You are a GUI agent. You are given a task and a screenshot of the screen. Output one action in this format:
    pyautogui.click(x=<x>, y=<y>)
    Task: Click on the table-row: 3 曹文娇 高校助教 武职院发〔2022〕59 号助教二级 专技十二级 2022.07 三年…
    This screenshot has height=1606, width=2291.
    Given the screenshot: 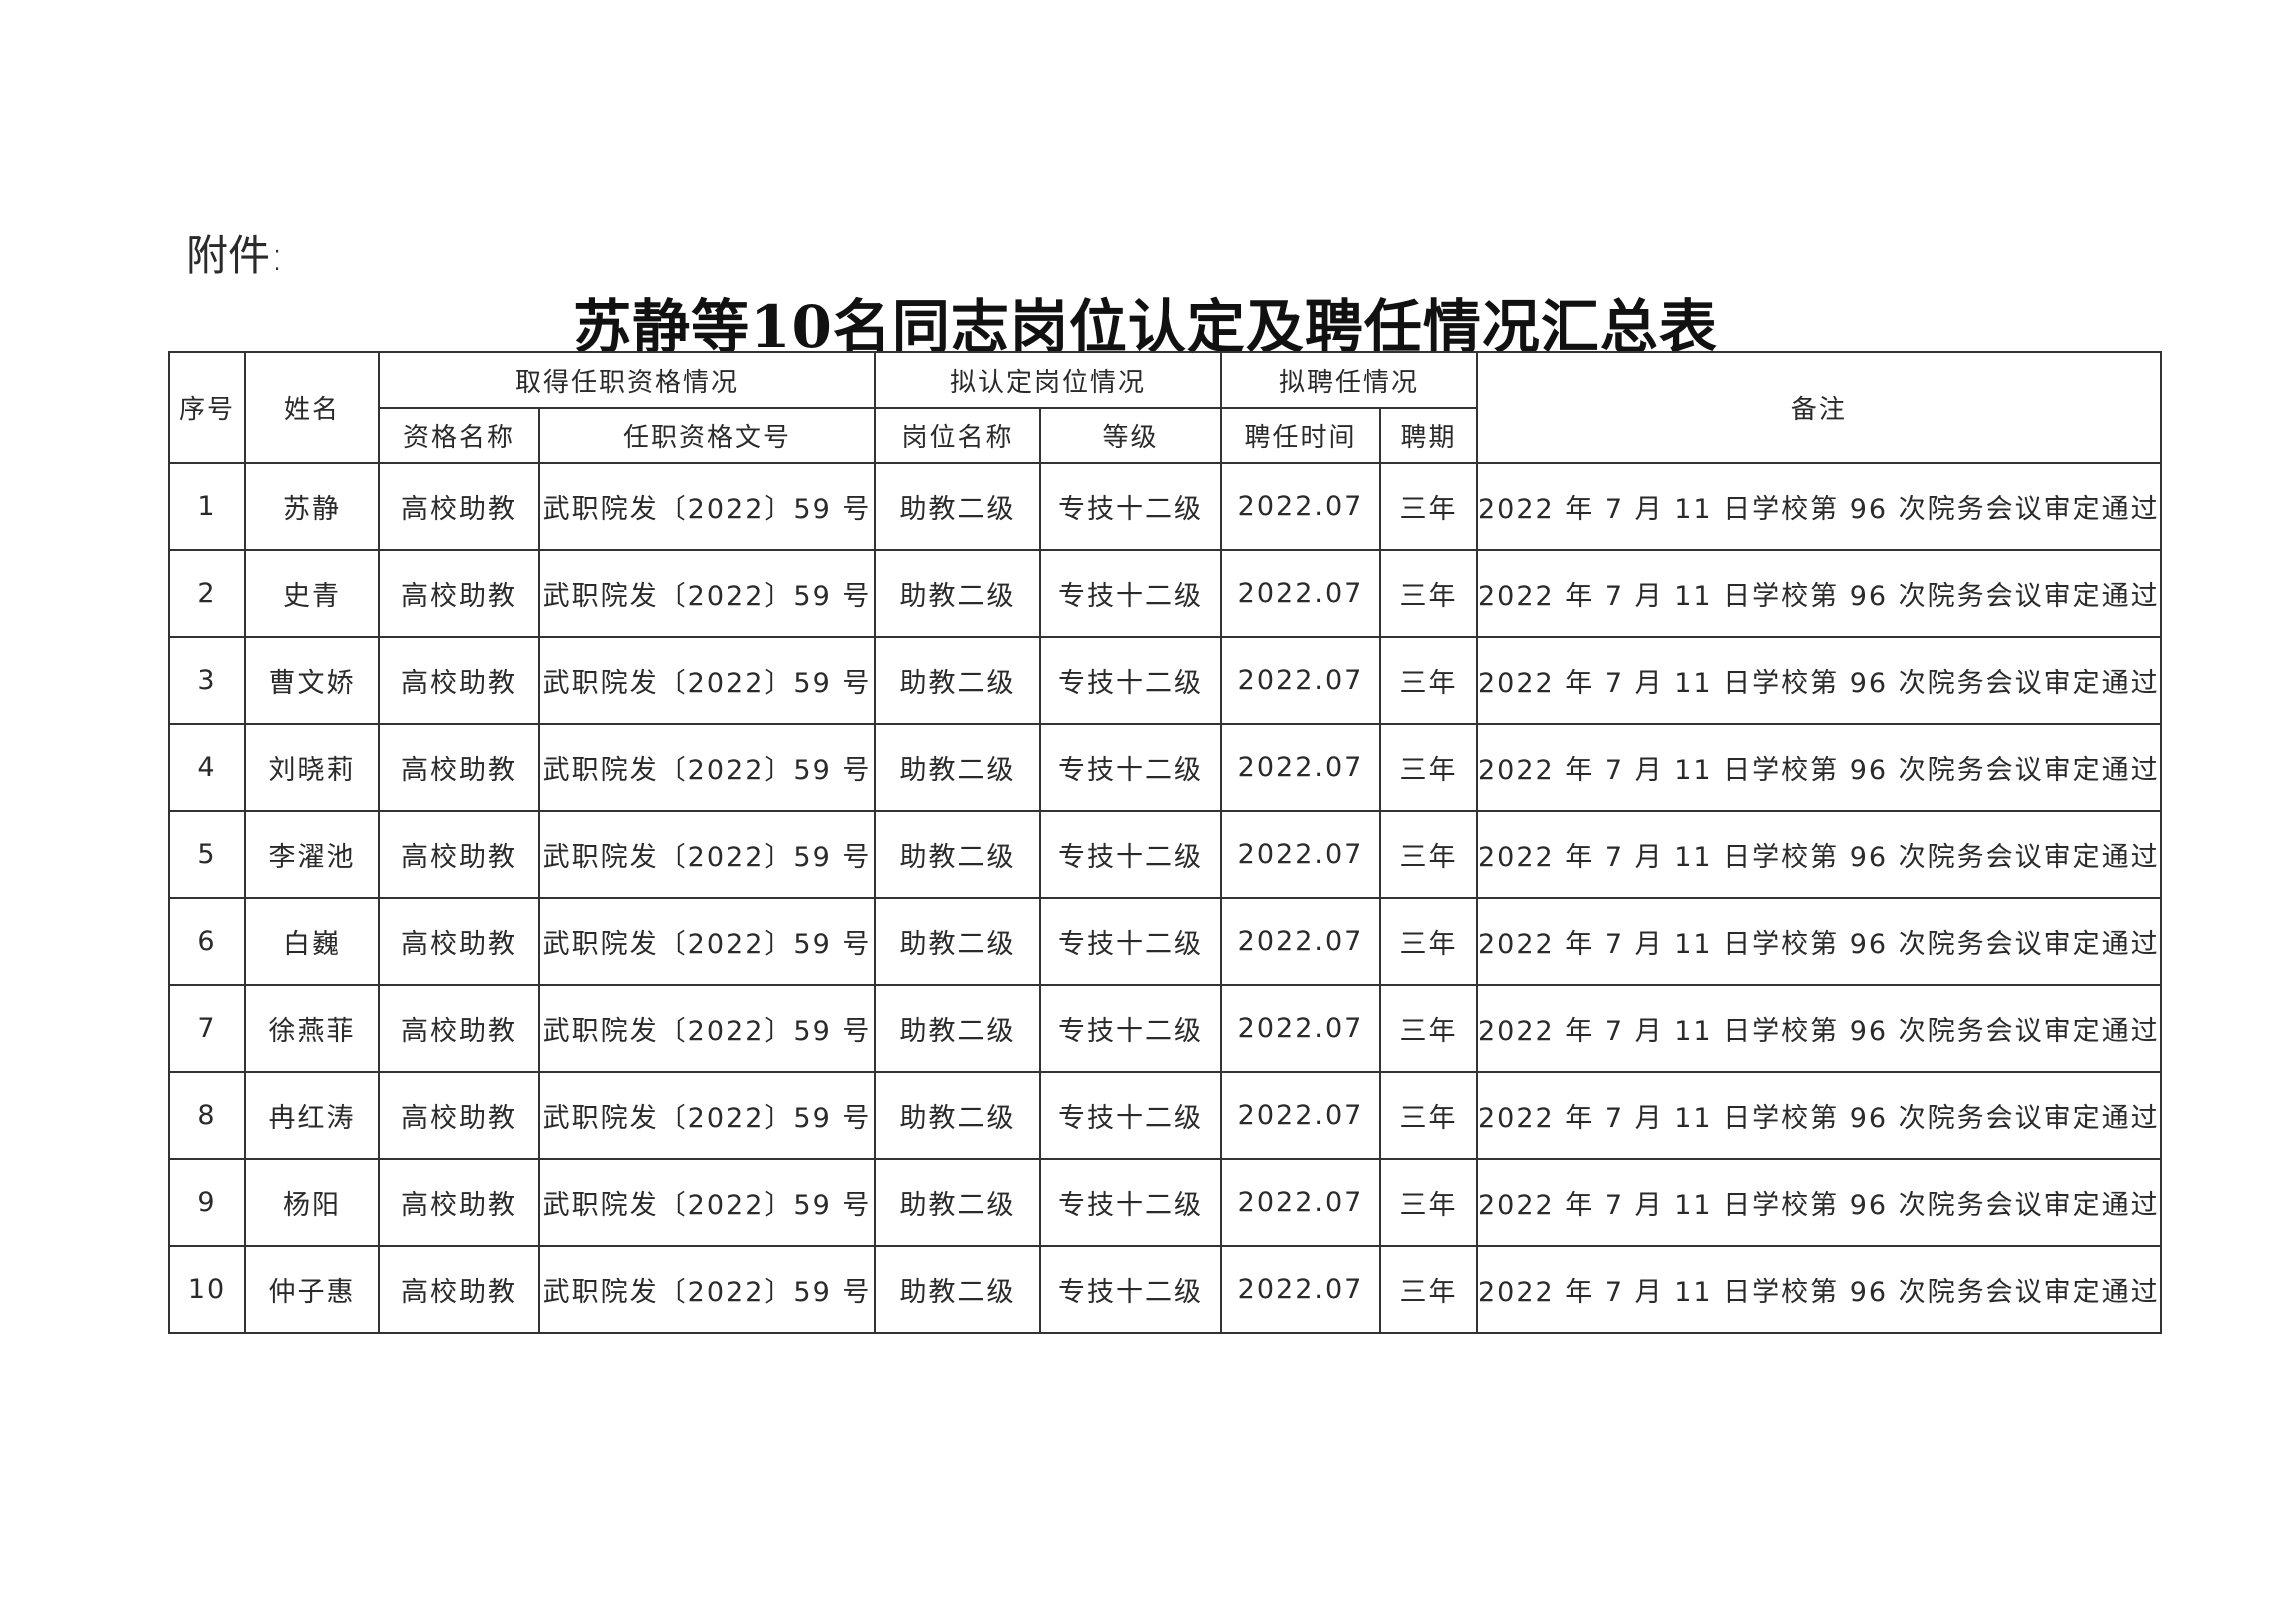 What is the action you would take?
    pyautogui.click(x=1165, y=680)
    